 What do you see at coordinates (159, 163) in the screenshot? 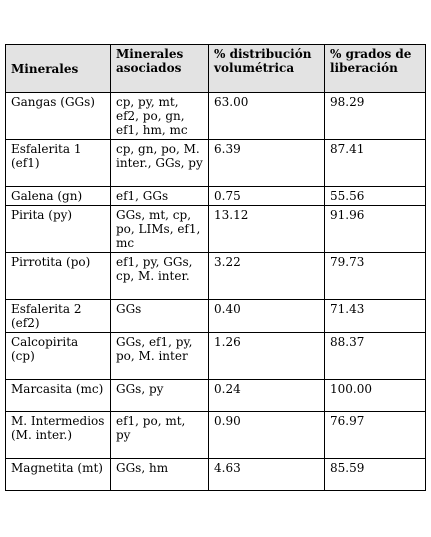
I see `cell-minerales-asociados: cp, gn, po, M. inter., GGs, py` at bounding box center [159, 163].